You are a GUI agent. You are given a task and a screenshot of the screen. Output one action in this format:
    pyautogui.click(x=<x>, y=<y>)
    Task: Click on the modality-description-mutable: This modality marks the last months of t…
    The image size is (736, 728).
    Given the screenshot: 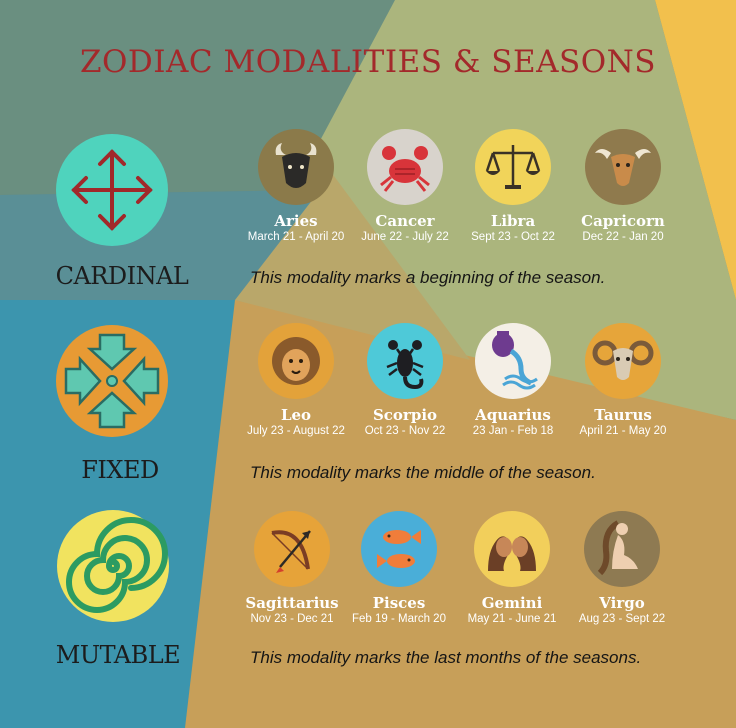 What is the action you would take?
    pyautogui.click(x=446, y=657)
    